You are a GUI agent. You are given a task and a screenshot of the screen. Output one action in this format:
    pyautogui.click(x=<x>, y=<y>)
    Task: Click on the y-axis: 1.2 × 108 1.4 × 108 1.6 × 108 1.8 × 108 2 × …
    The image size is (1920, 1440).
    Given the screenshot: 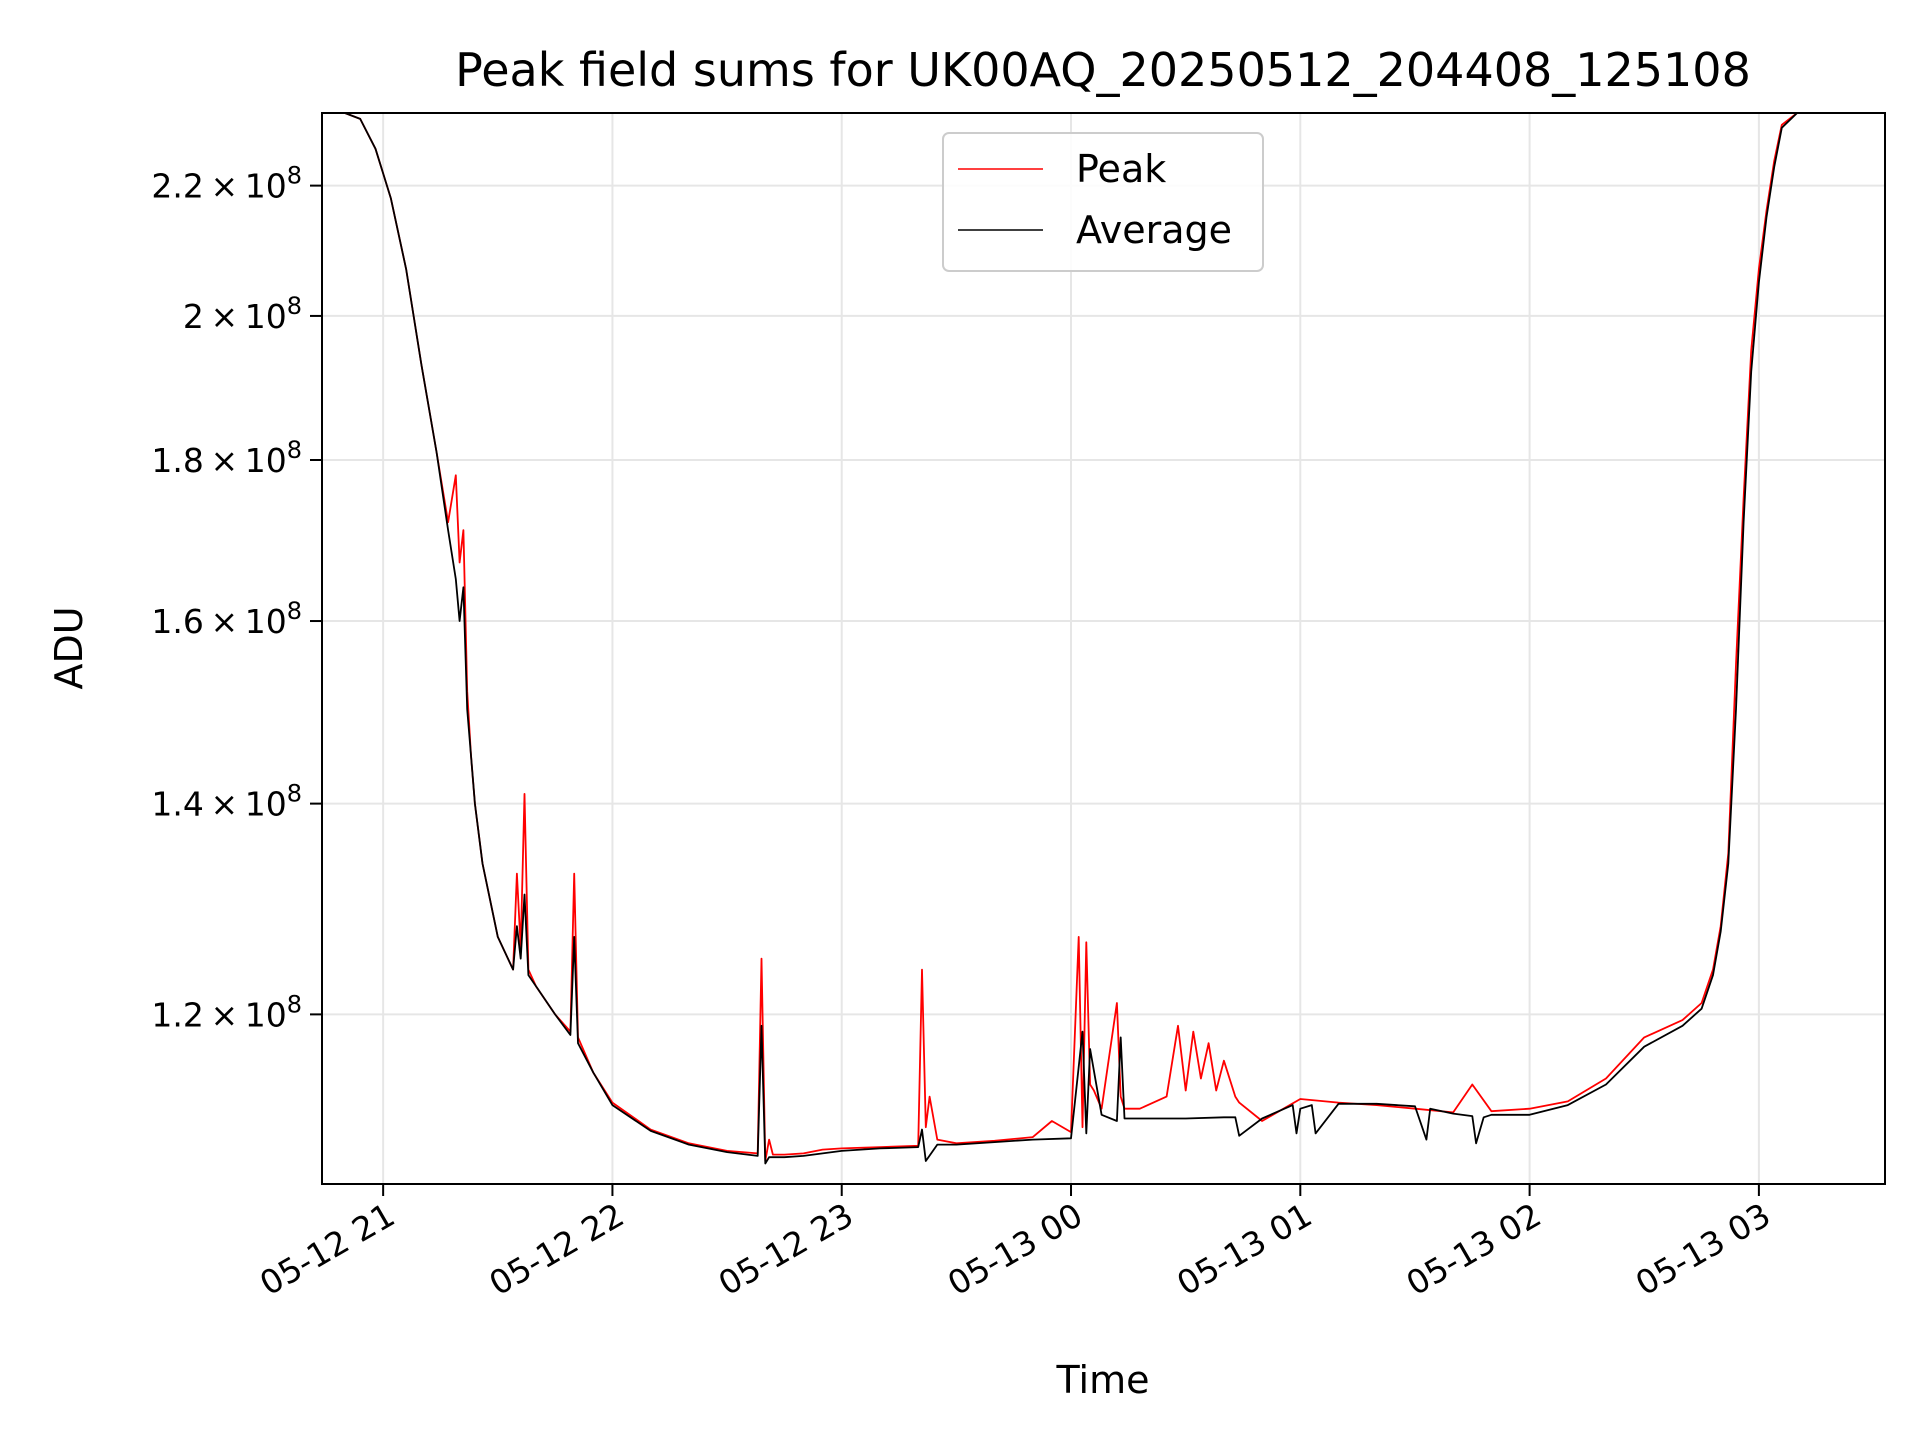 What is the action you would take?
    pyautogui.click(x=236, y=598)
    